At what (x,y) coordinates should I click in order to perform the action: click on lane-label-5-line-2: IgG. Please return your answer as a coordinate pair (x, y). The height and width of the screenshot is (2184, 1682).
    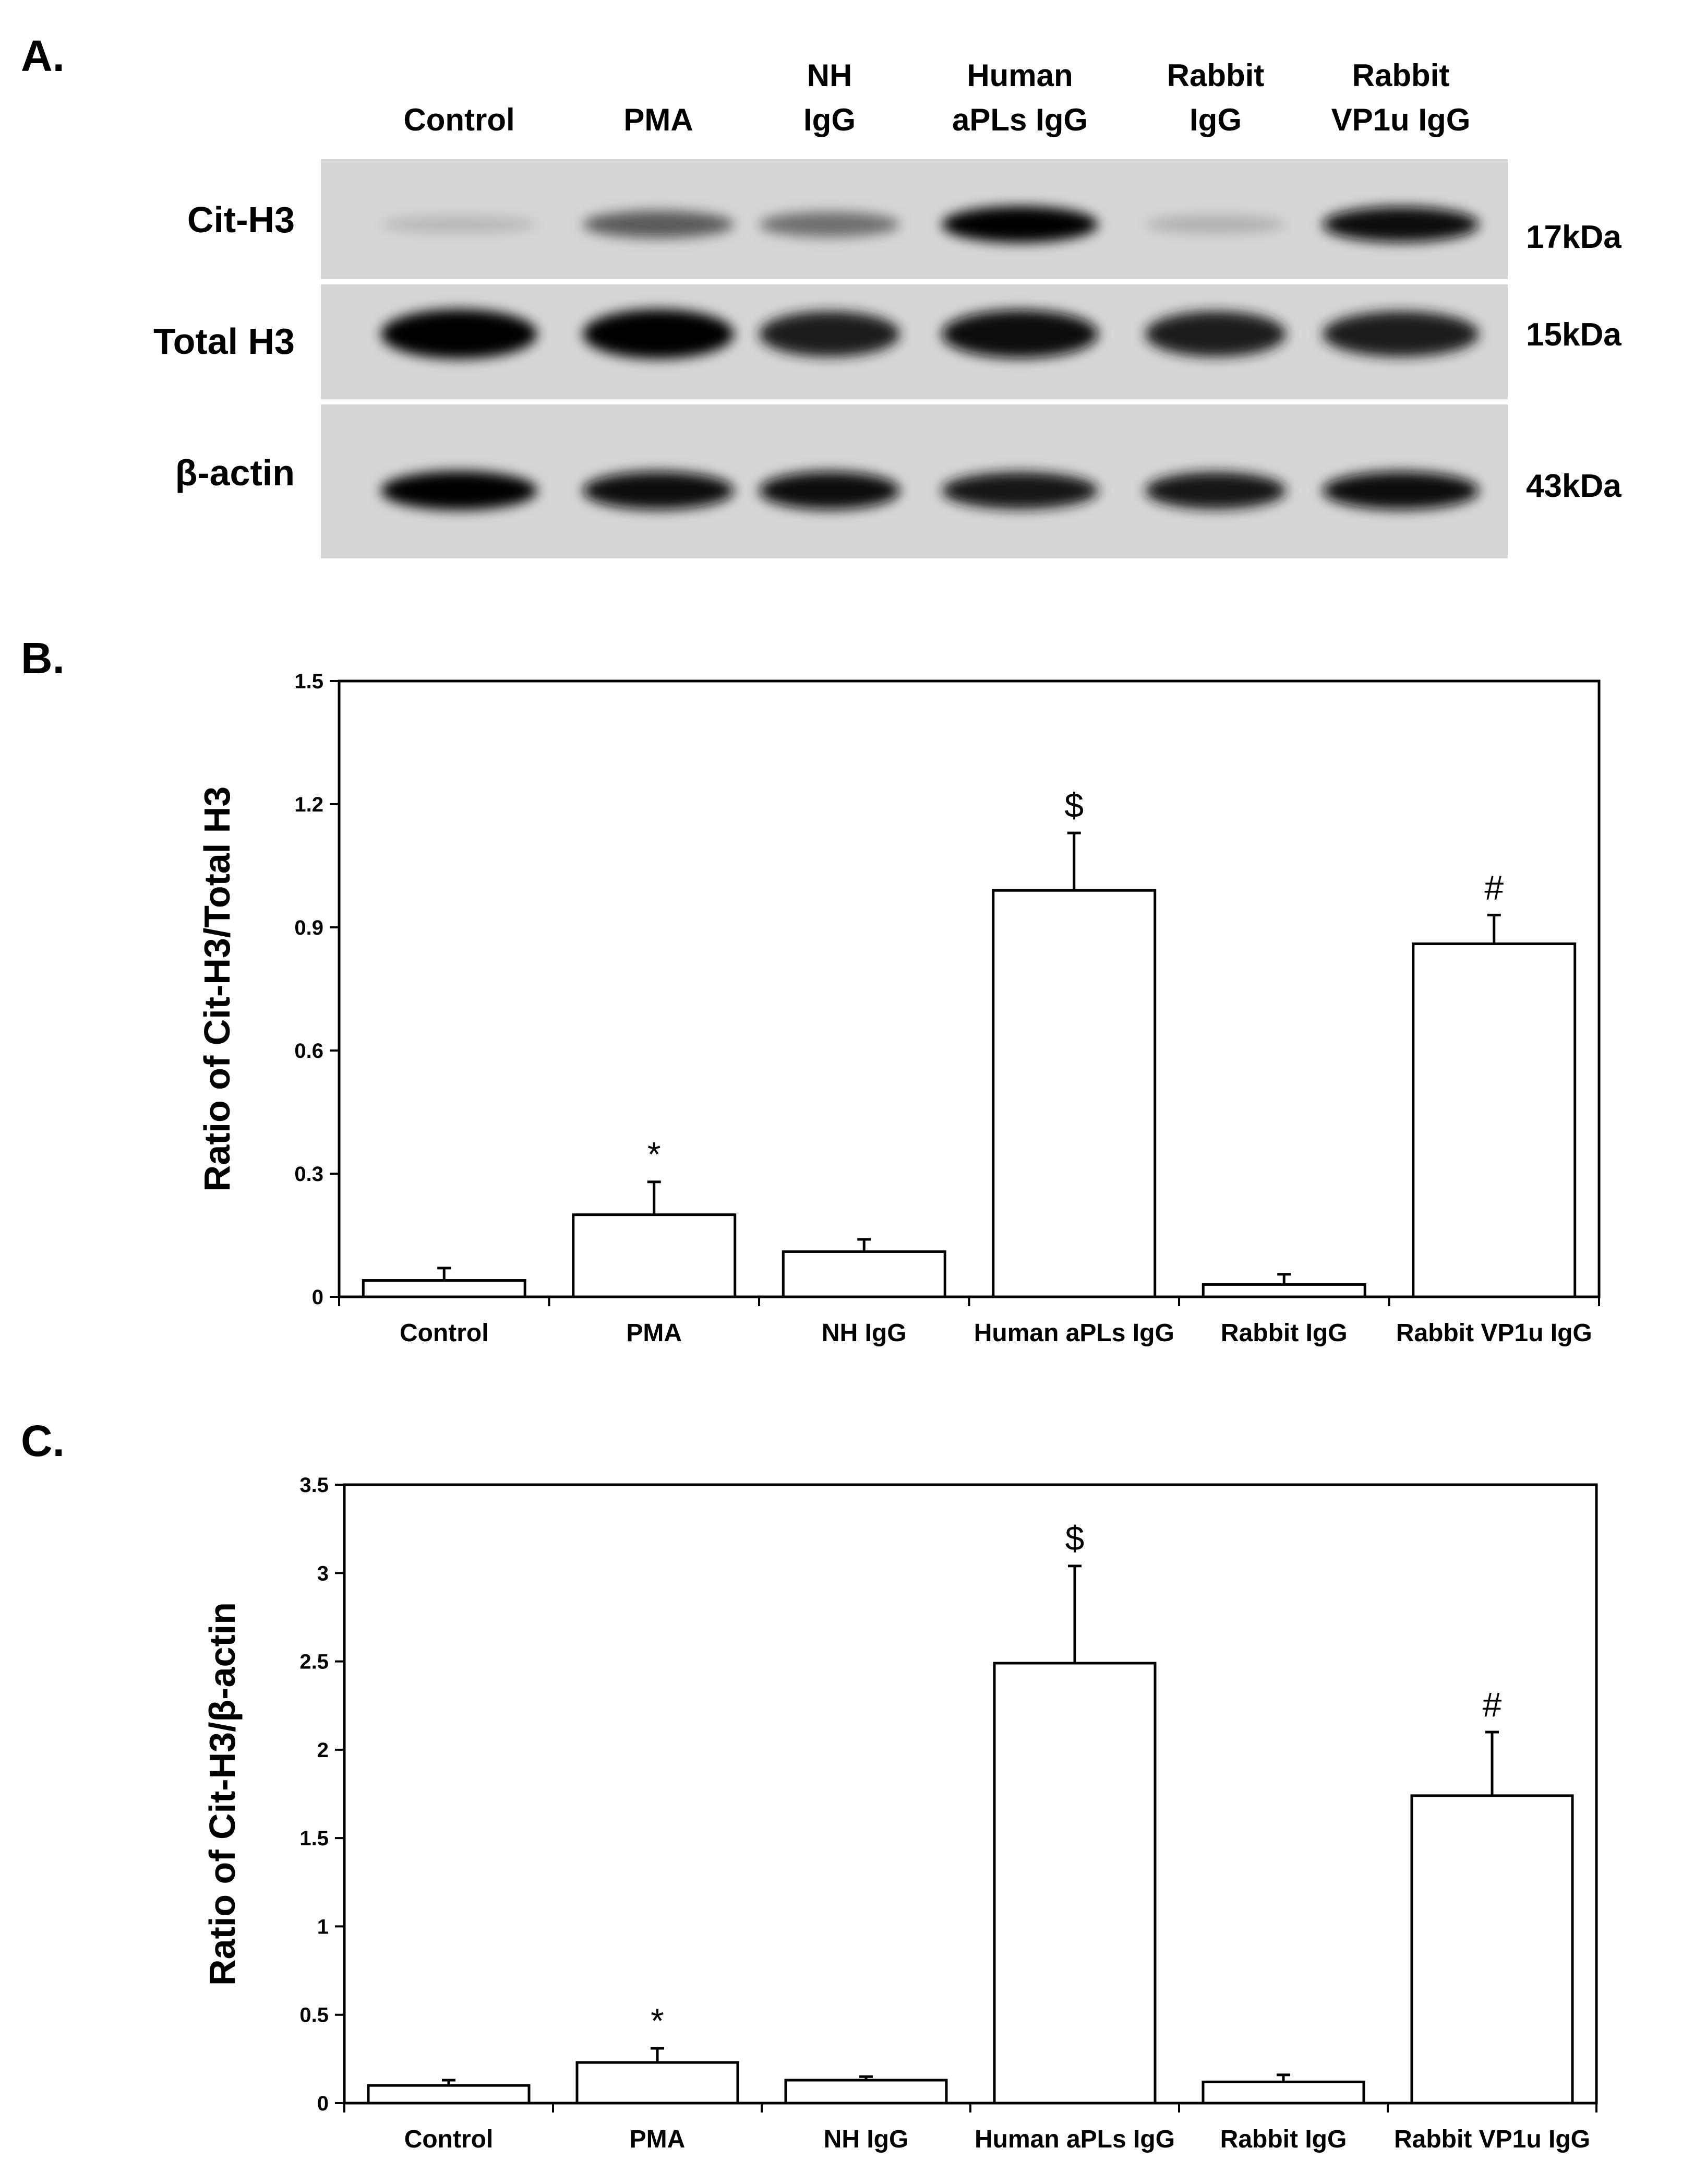
    Looking at the image, I should click on (1216, 119).